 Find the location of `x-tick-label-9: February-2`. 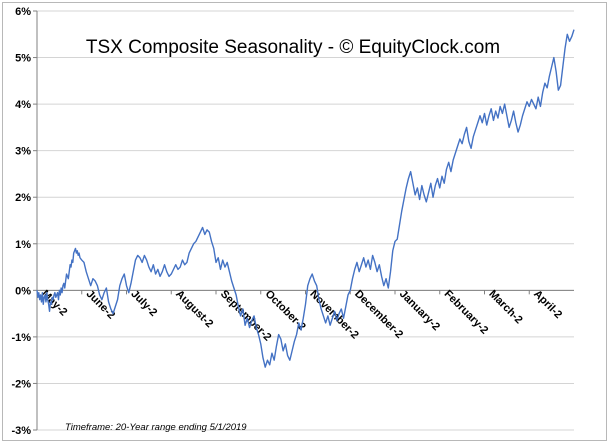

x-tick-label-9: February-2 is located at coordinates (466, 312).